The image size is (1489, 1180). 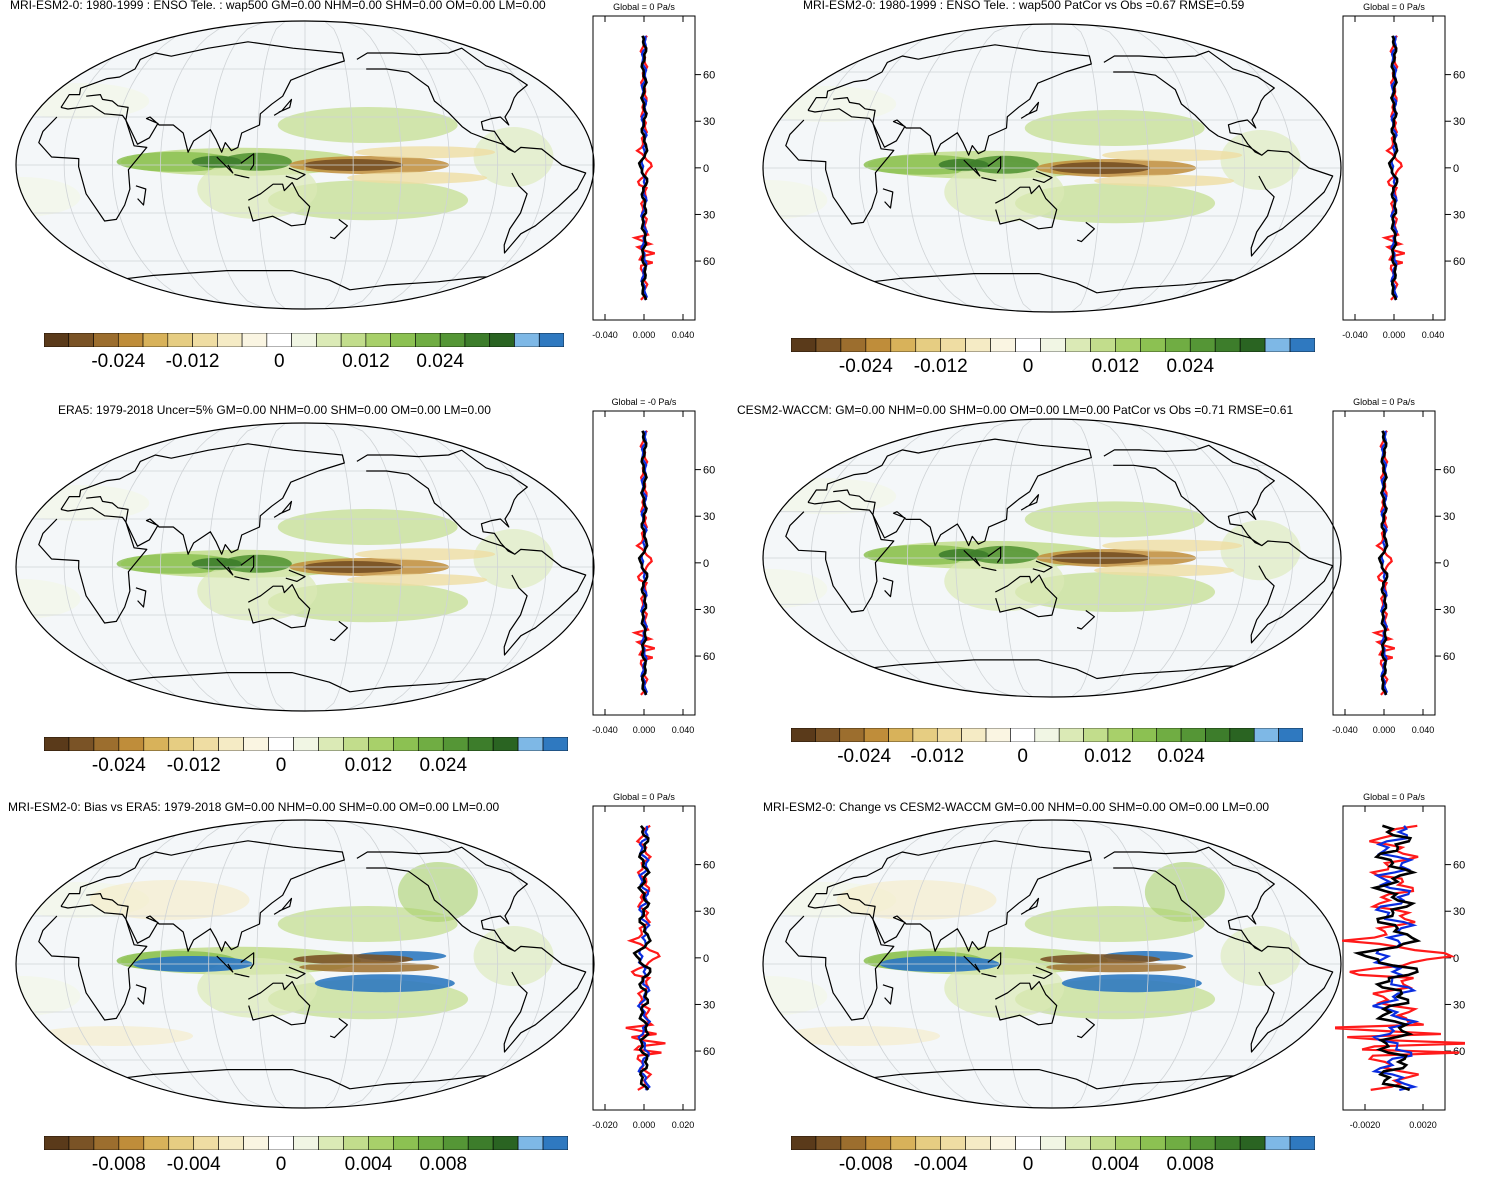 What do you see at coordinates (1423, 730) in the screenshot?
I see `x-tick: 0.040` at bounding box center [1423, 730].